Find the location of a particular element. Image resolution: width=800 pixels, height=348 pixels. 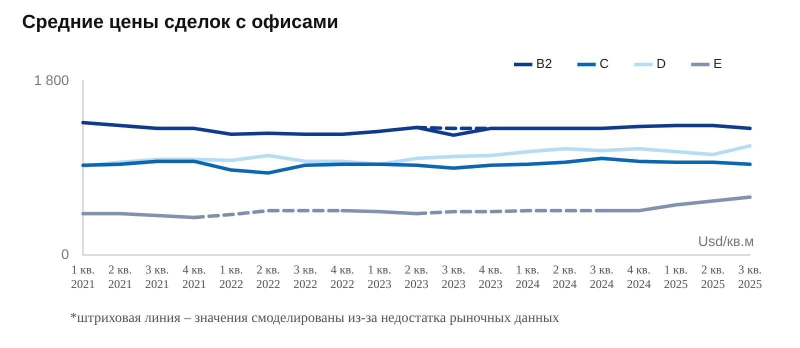

legend-label: B2 is located at coordinates (544, 64).